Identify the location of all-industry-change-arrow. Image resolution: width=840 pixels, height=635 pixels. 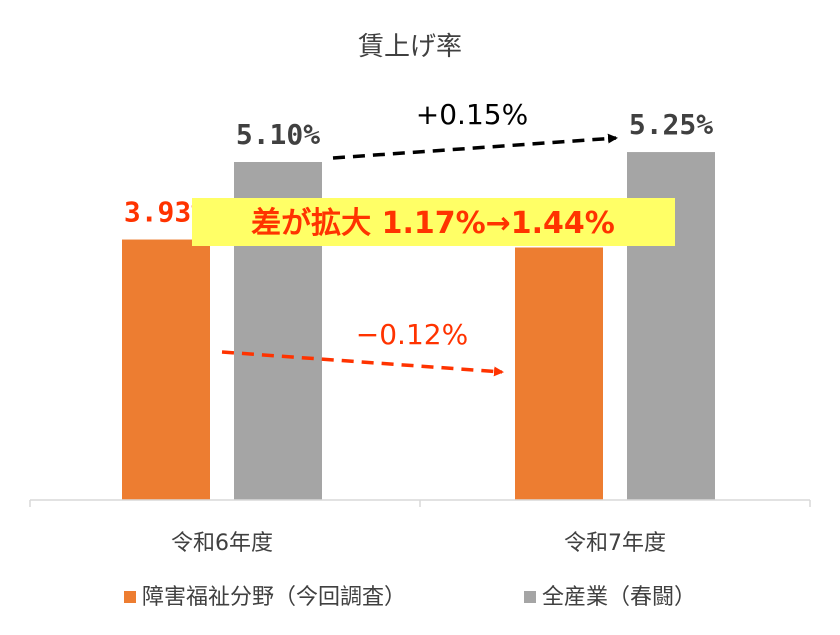
(475, 146).